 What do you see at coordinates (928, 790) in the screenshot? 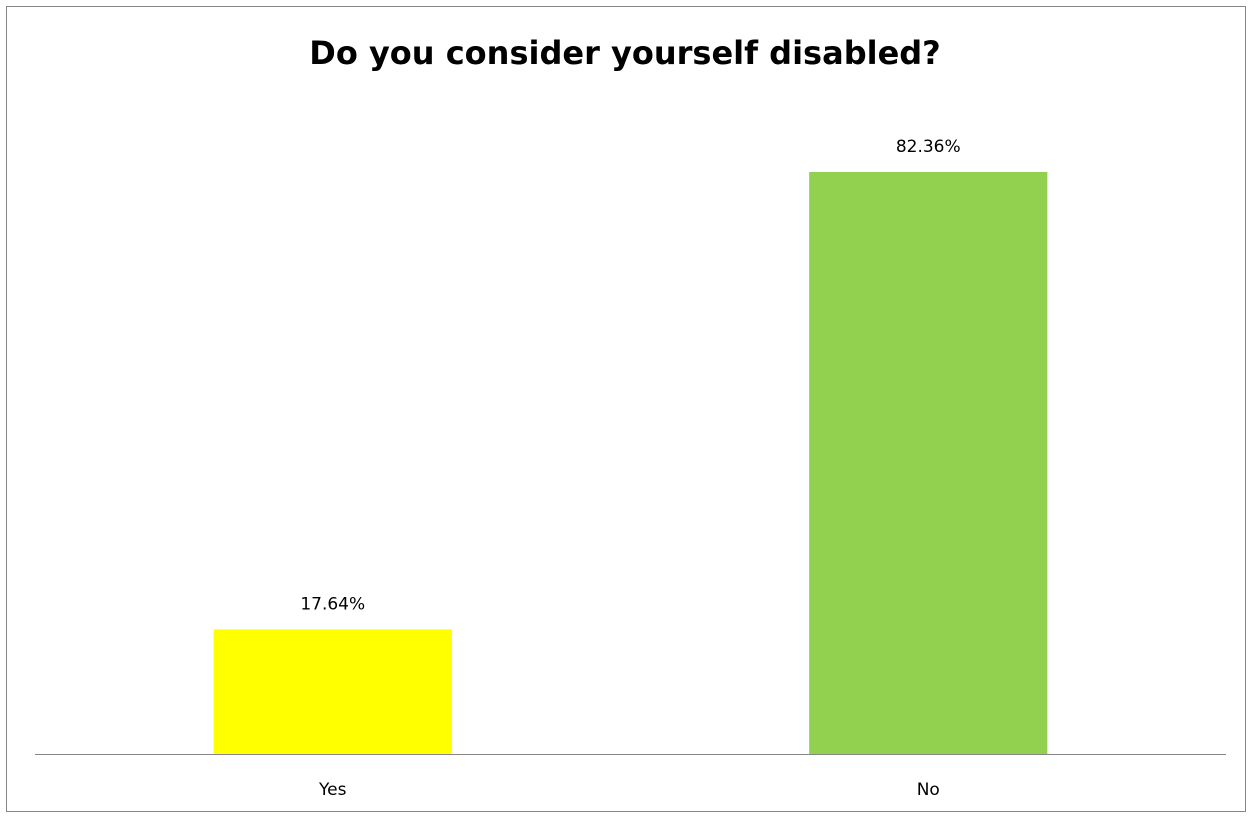
I see `category-label-no: No` at bounding box center [928, 790].